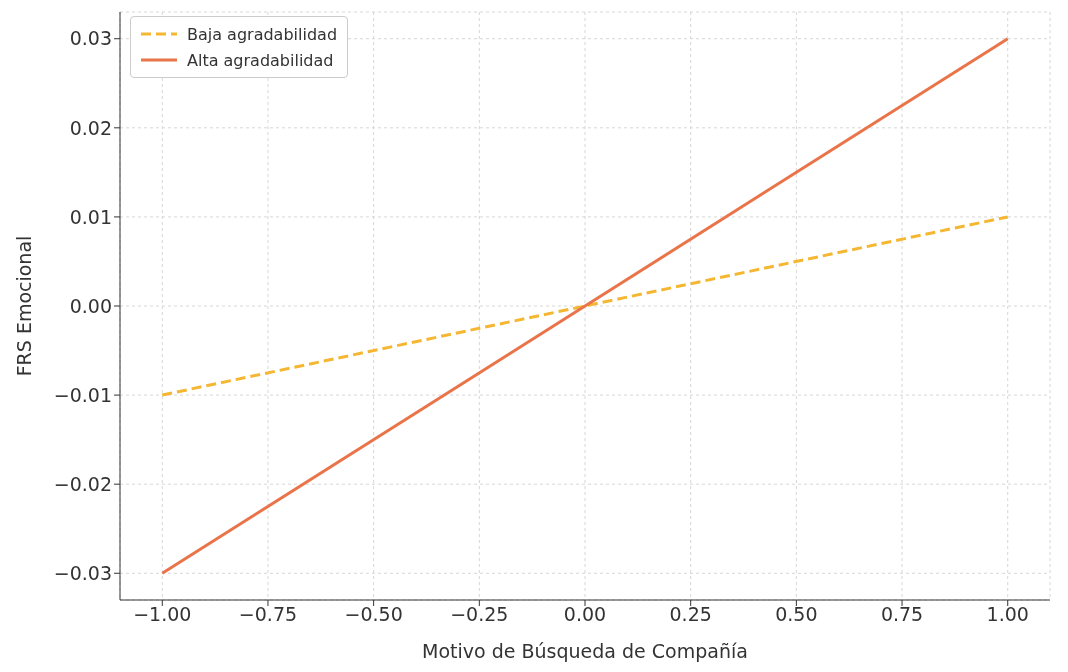 This screenshot has height=672, width=1068. I want to click on y-tick-label: −0.02, so click(82, 483).